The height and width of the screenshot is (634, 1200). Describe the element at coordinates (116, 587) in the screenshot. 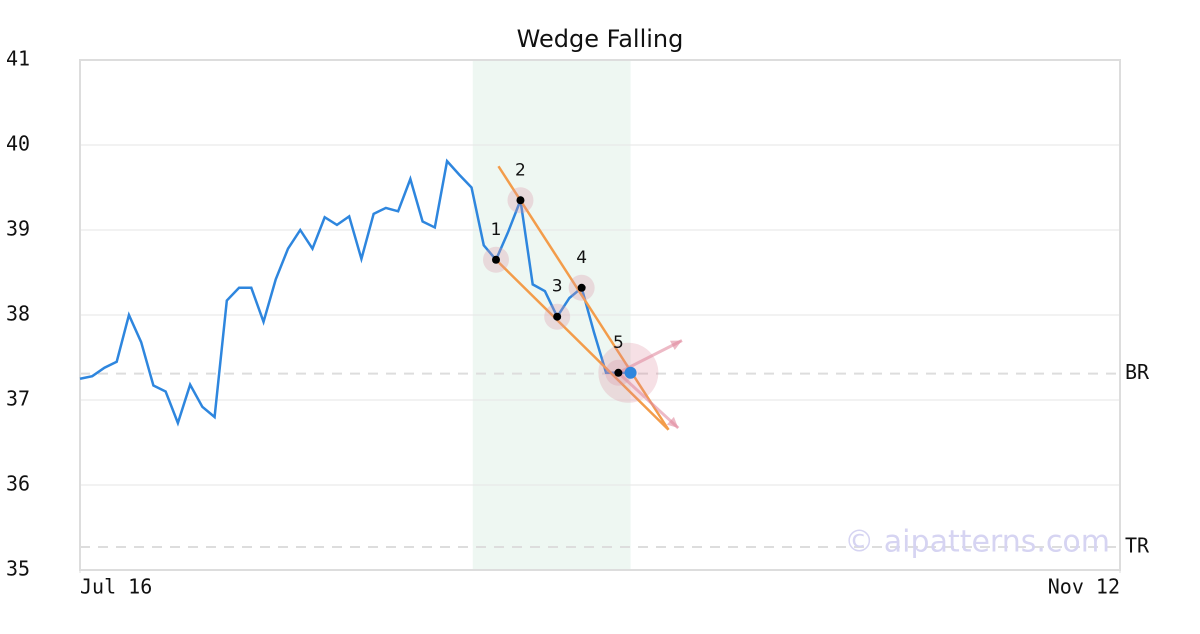

I see `x-tick-label: Jul 16` at that location.